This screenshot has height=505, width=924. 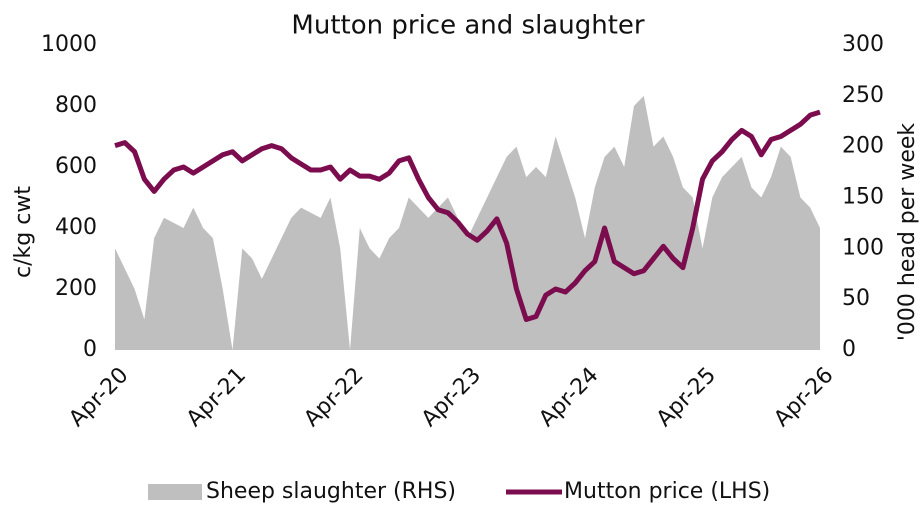 What do you see at coordinates (803, 397) in the screenshot?
I see `x-tick-label: Apr-26` at bounding box center [803, 397].